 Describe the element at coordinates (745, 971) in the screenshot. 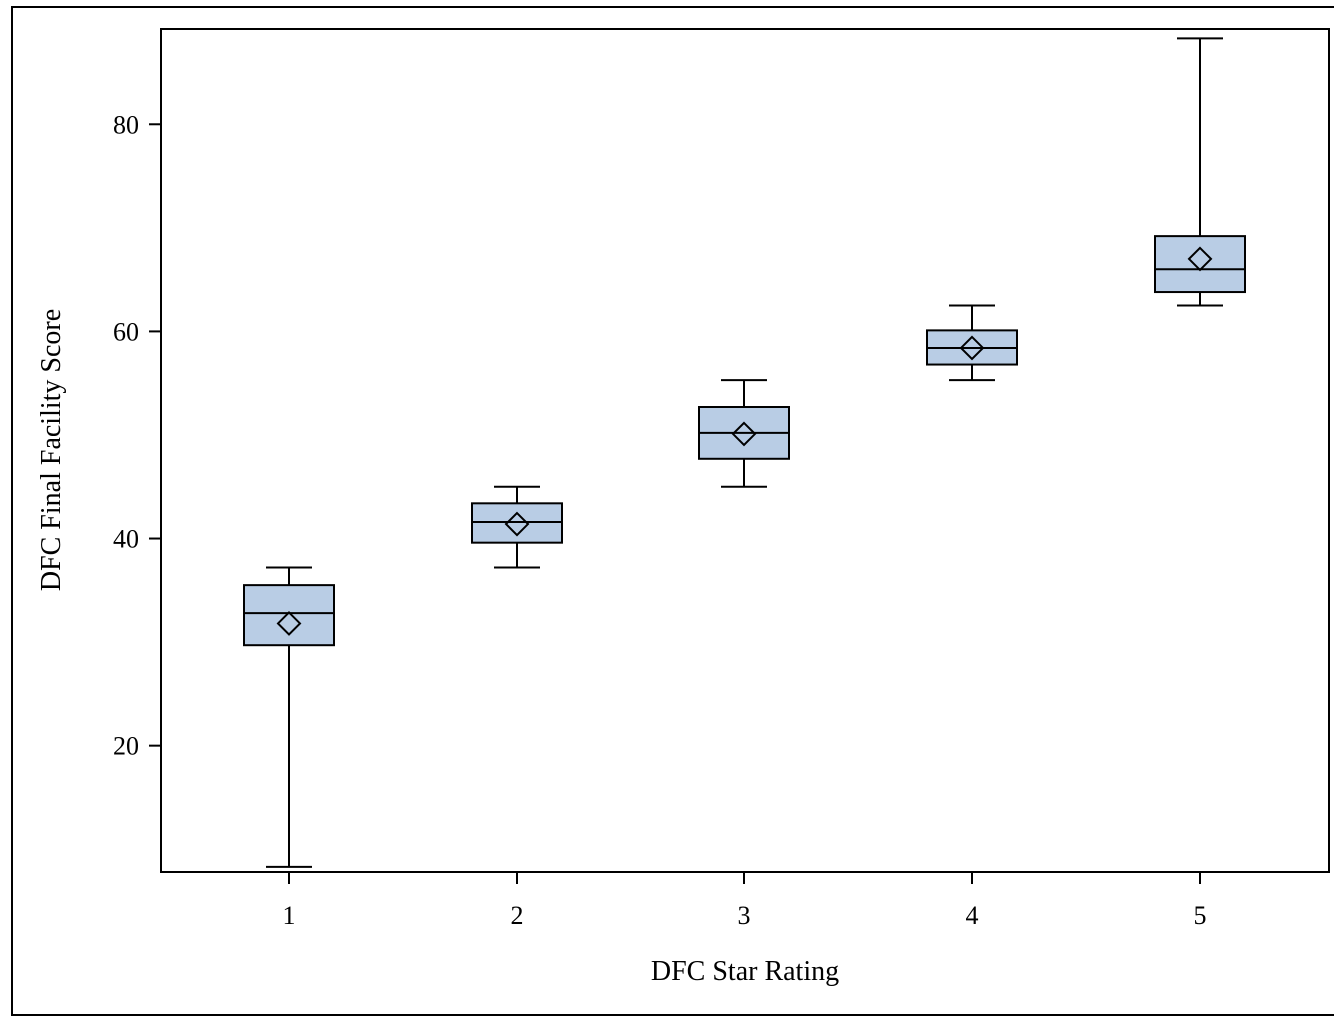

I see `x-axis-title: DFC Star Rating` at that location.